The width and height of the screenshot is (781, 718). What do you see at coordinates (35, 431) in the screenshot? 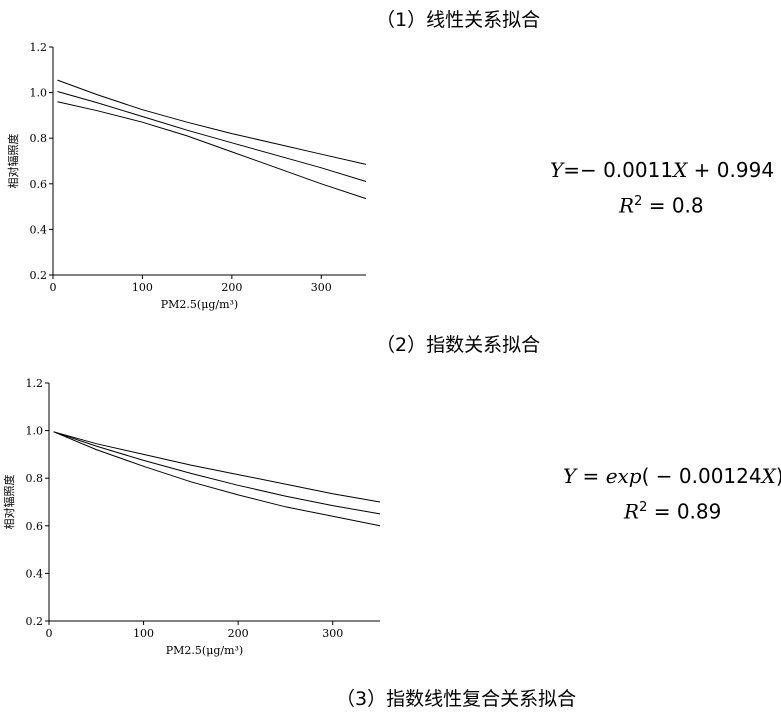
I see `y-tick-label: 1.0` at bounding box center [35, 431].